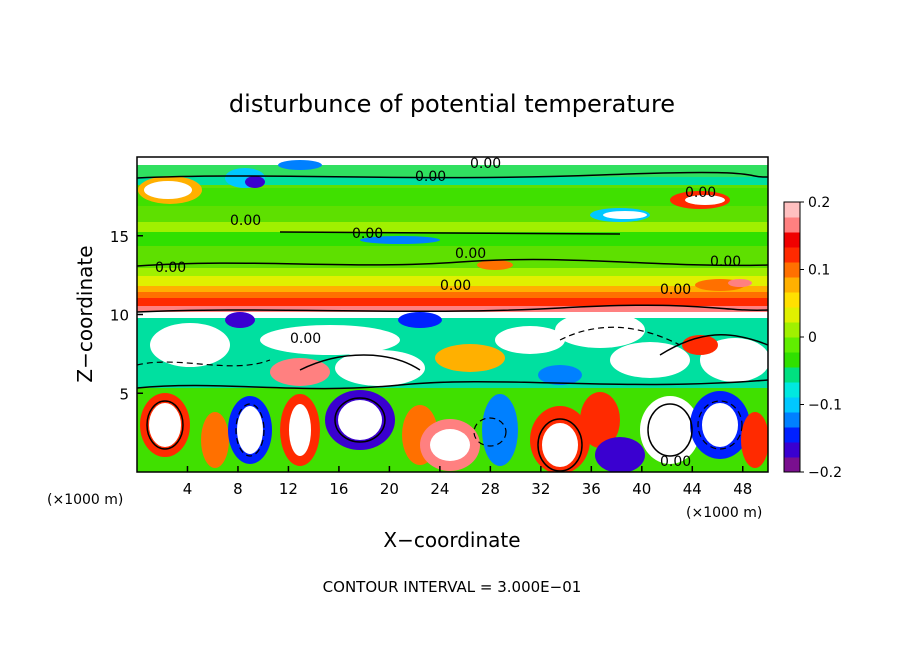 Image resolution: width=904 pixels, height=654 pixels. What do you see at coordinates (591, 489) in the screenshot?
I see `x-tick-label: 36` at bounding box center [591, 489].